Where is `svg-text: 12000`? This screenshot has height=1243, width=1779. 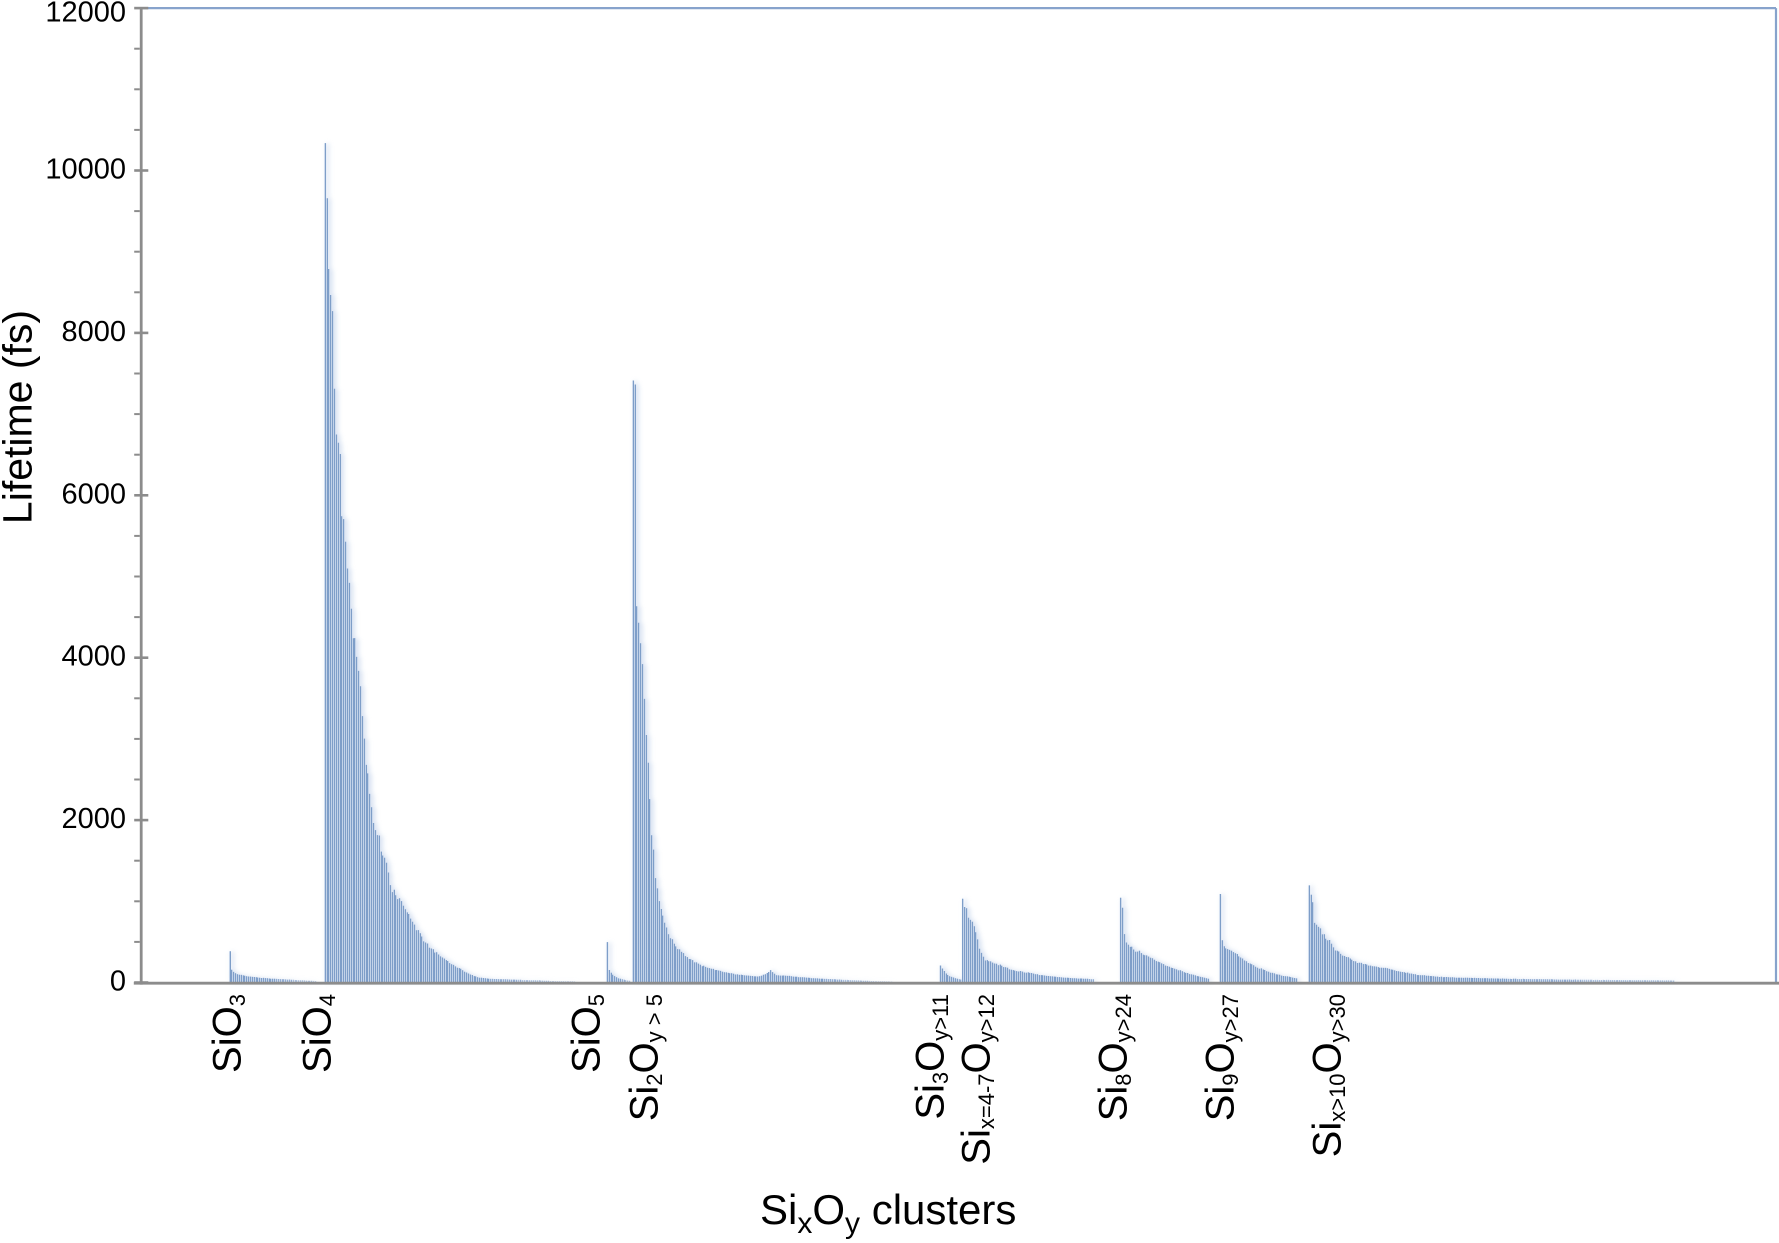
svg-text: 12000 is located at coordinates (85, 14).